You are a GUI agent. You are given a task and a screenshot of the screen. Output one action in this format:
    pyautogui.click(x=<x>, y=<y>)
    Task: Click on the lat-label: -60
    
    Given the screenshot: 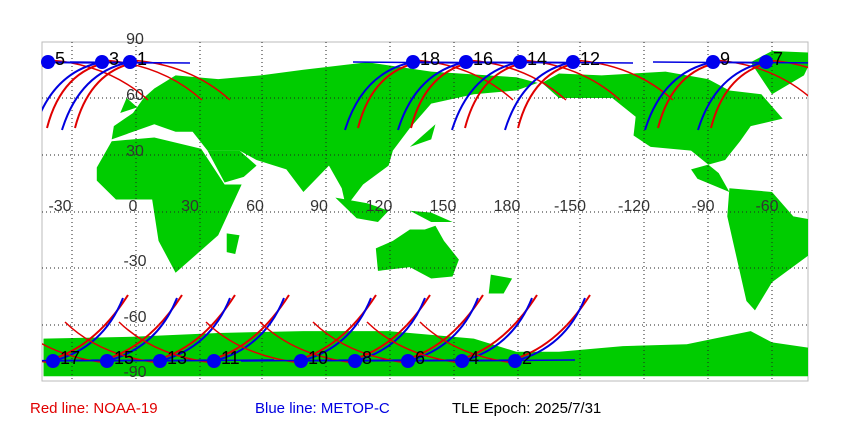 What is the action you would take?
    pyautogui.click(x=134, y=317)
    